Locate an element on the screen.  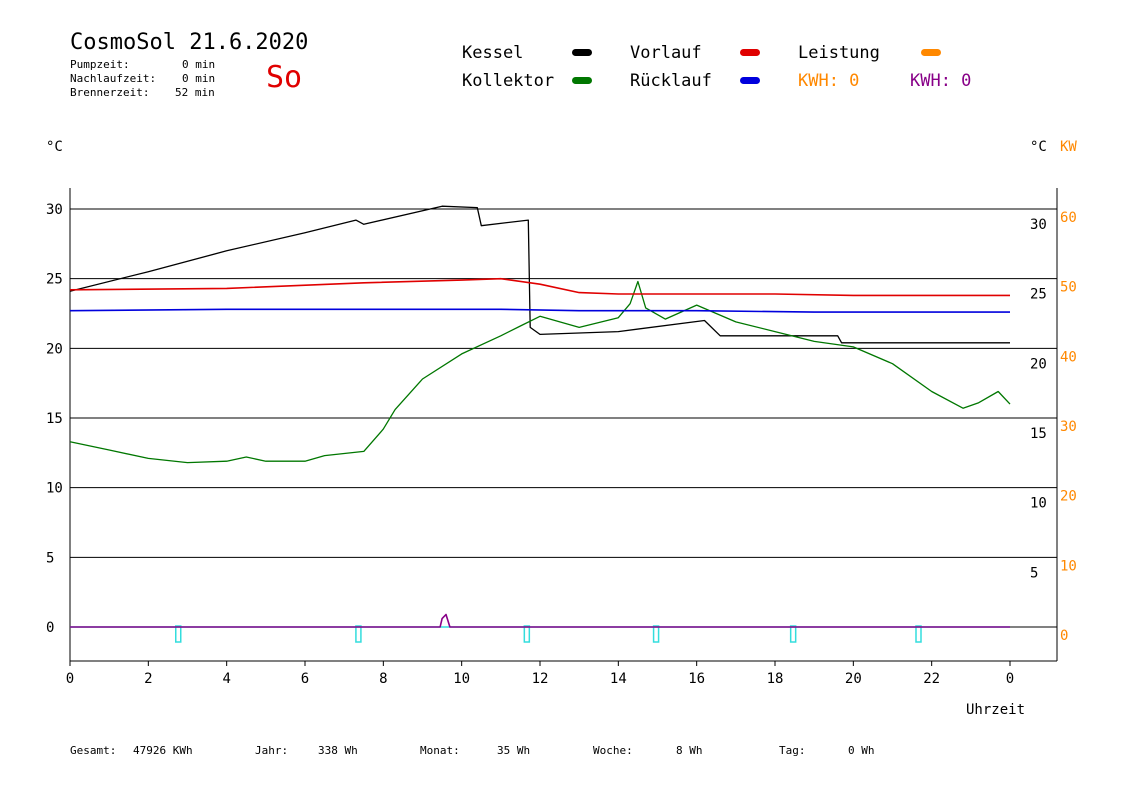
y-tick-label-left: 5 is located at coordinates (50, 558).